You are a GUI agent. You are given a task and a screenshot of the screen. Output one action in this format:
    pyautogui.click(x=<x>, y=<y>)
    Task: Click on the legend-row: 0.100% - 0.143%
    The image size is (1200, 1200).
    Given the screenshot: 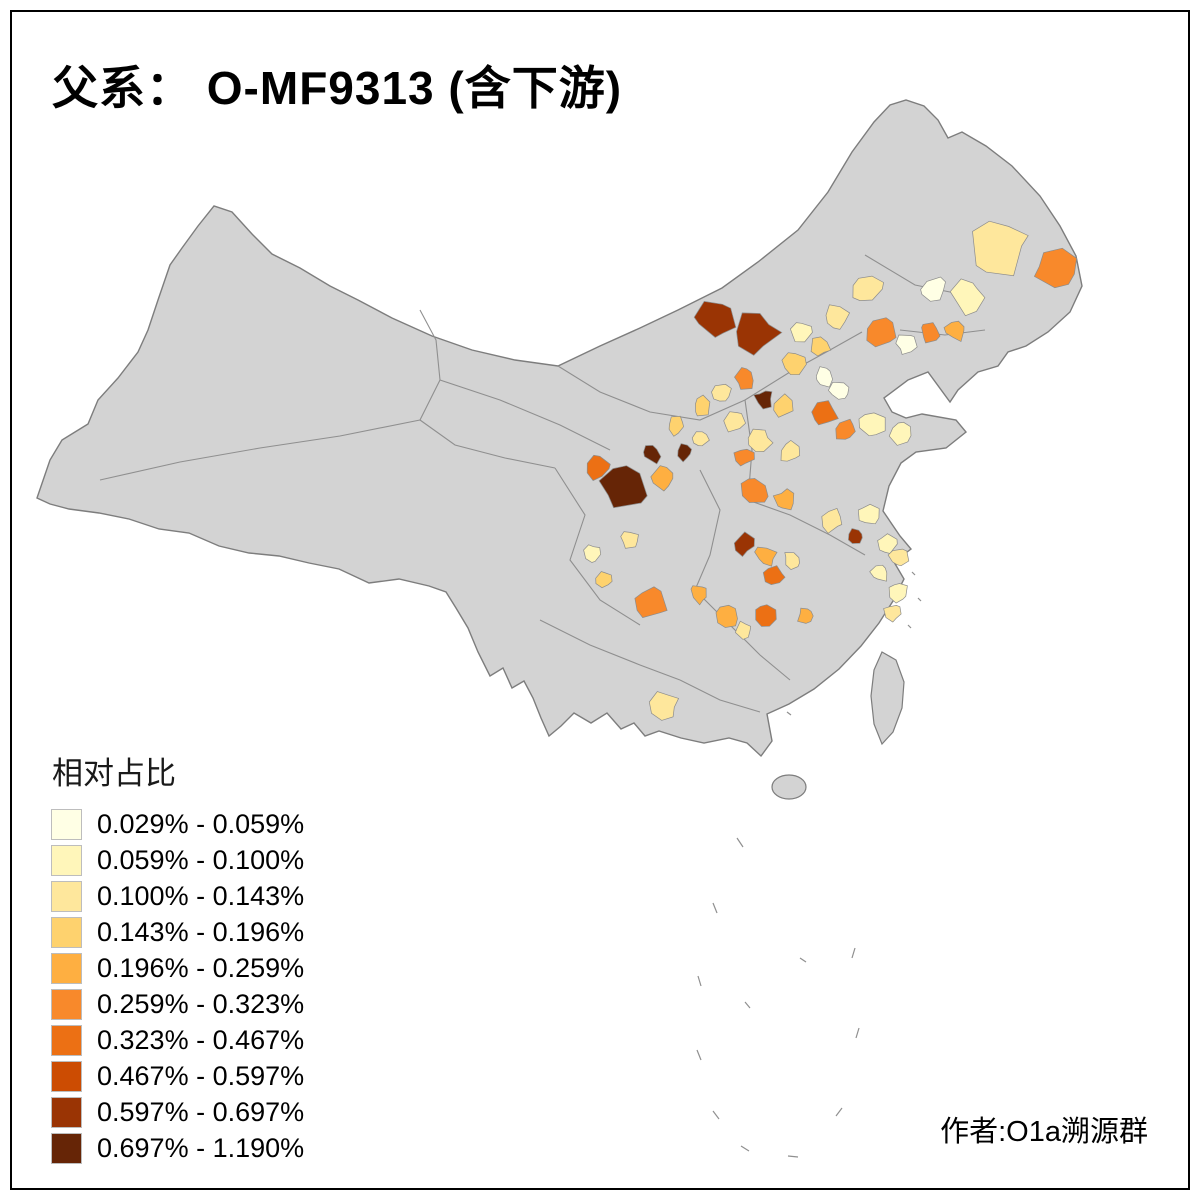 What is the action you would take?
    pyautogui.click(x=178, y=896)
    